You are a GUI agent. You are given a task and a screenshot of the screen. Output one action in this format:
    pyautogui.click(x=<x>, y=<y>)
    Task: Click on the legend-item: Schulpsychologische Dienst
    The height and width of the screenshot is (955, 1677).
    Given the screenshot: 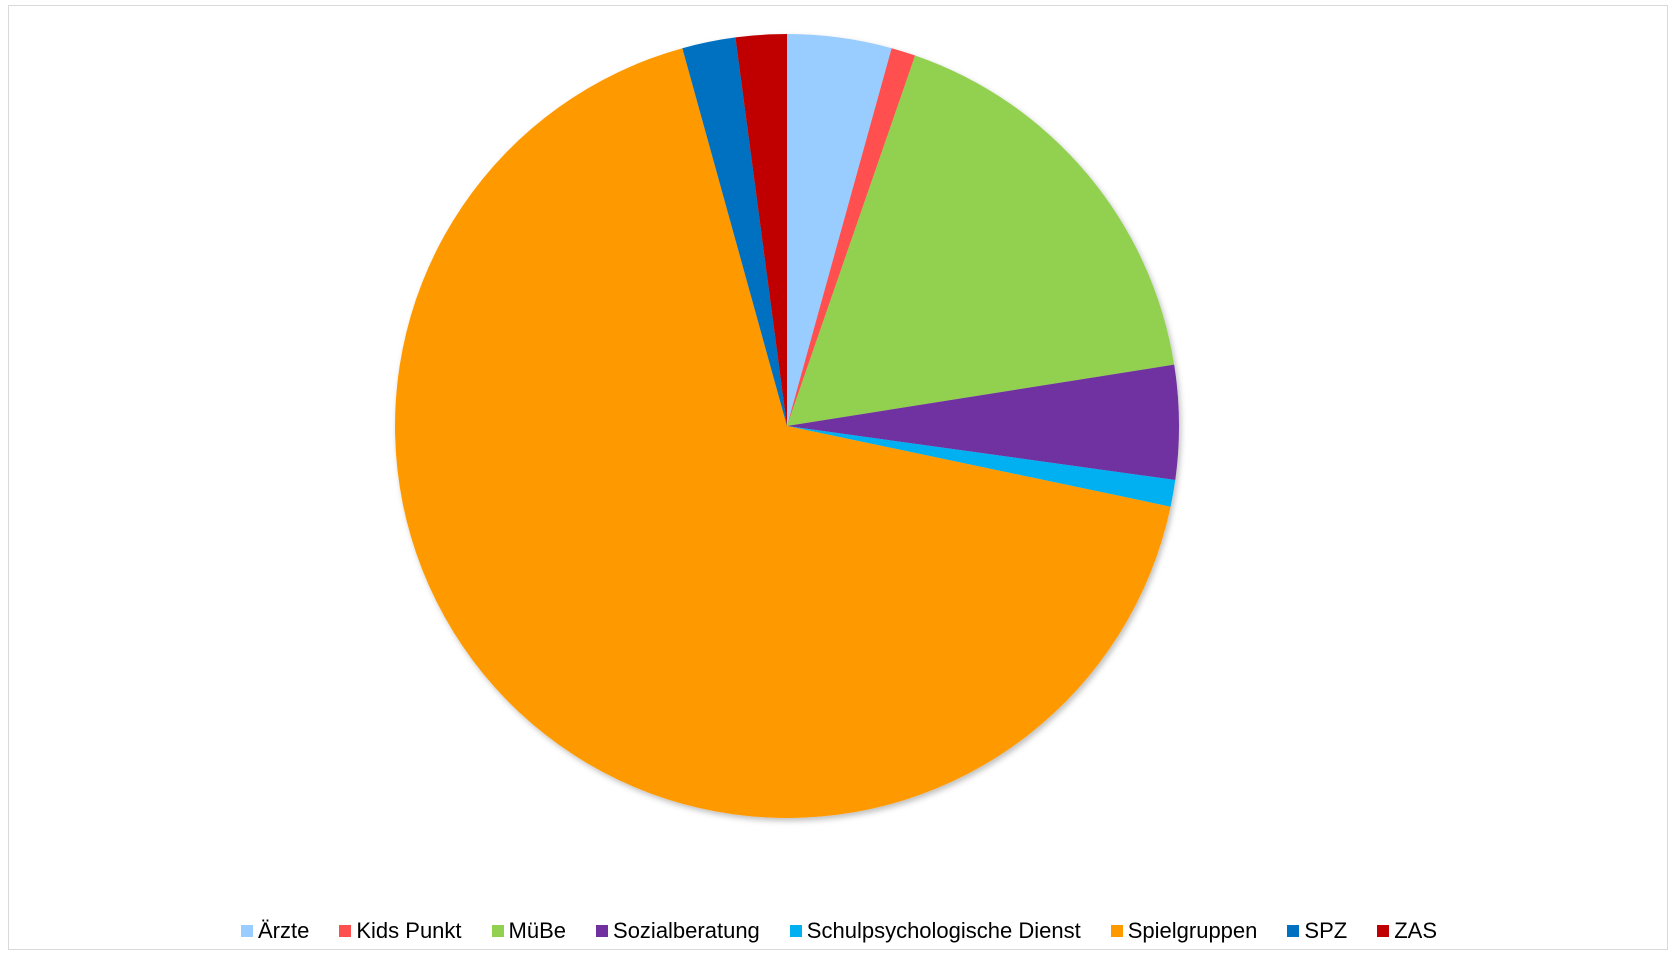 What is the action you would take?
    pyautogui.click(x=935, y=931)
    